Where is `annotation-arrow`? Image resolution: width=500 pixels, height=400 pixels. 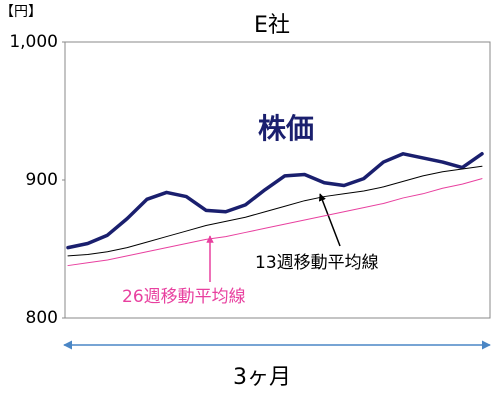
annotation-arrow is located at coordinates (329, 220).